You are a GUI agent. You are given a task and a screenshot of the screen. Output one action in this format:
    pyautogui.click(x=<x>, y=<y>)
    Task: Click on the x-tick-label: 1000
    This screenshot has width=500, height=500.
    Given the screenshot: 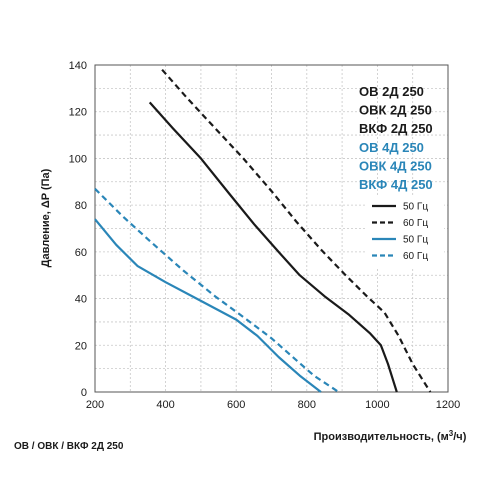 What is the action you would take?
    pyautogui.click(x=377, y=405)
    